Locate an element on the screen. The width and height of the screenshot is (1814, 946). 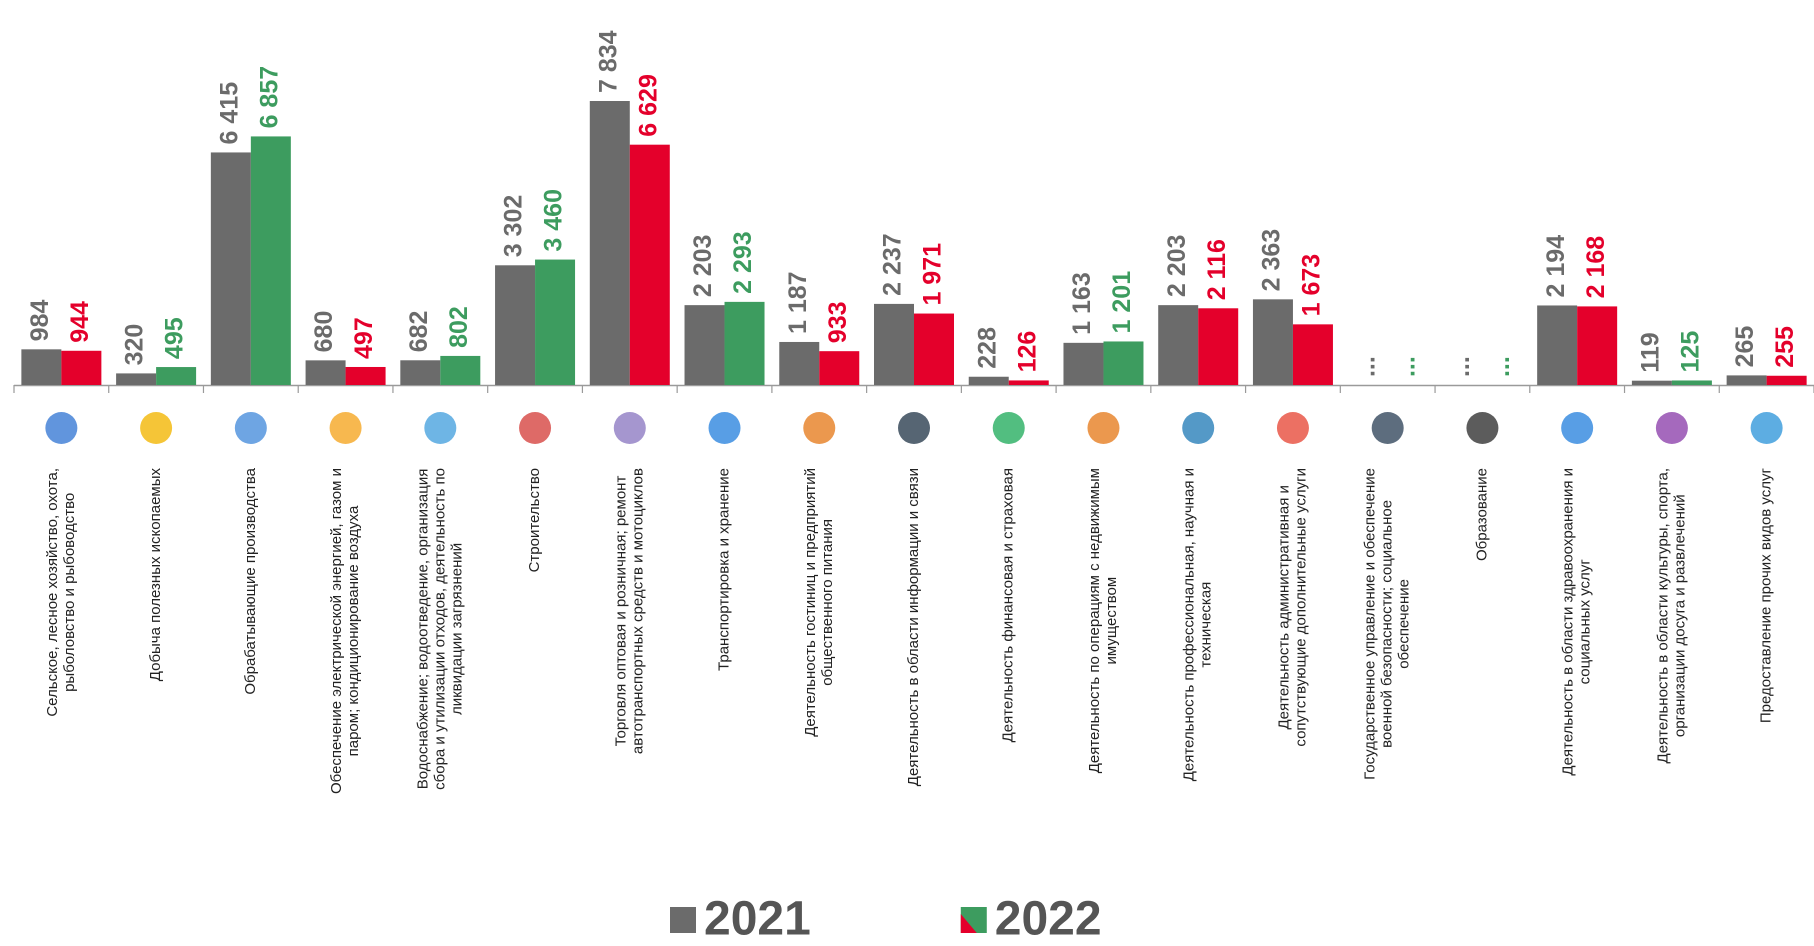
value-label: 682 is located at coordinates (419, 332).